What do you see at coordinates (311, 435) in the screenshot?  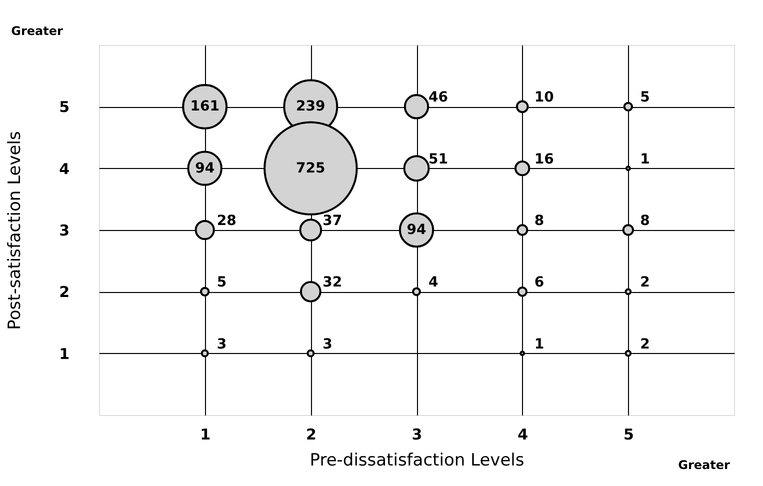 I see `x-tick-label: 2` at bounding box center [311, 435].